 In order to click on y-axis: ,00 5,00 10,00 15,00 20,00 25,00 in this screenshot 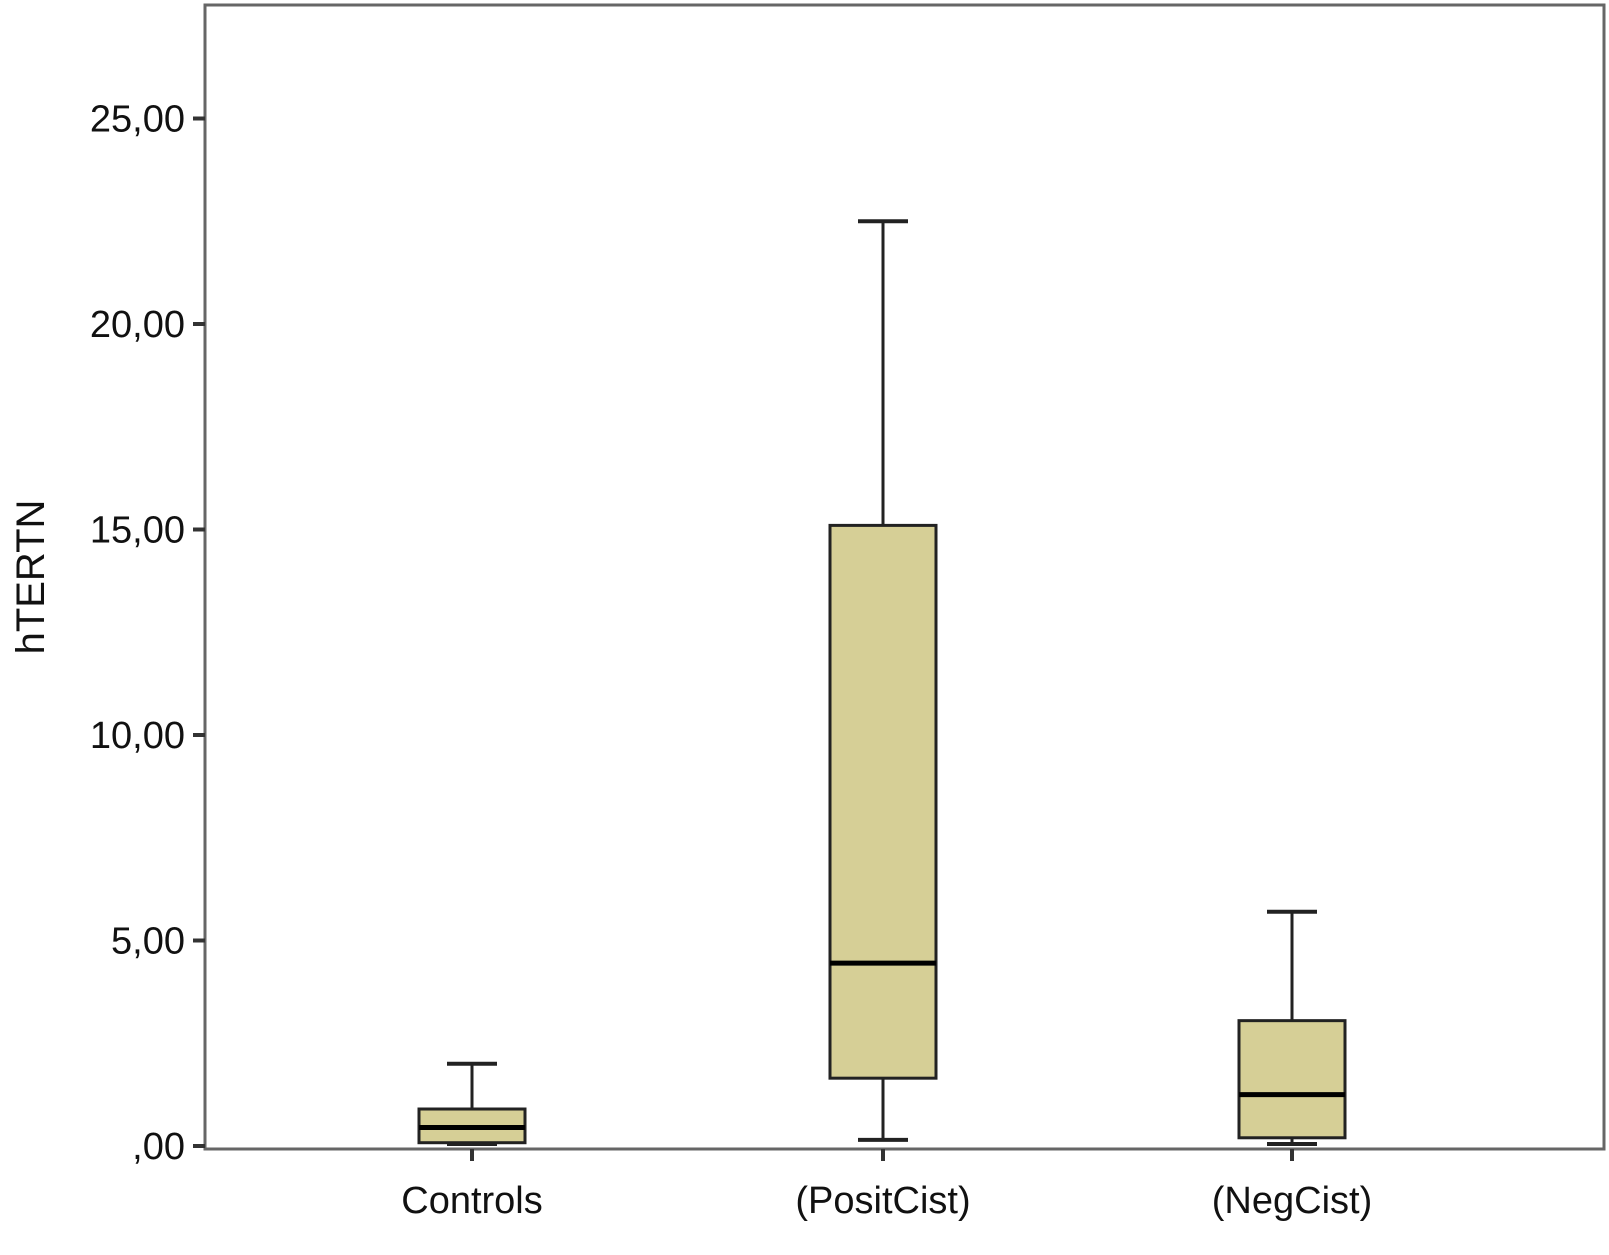, I will do `click(147, 633)`.